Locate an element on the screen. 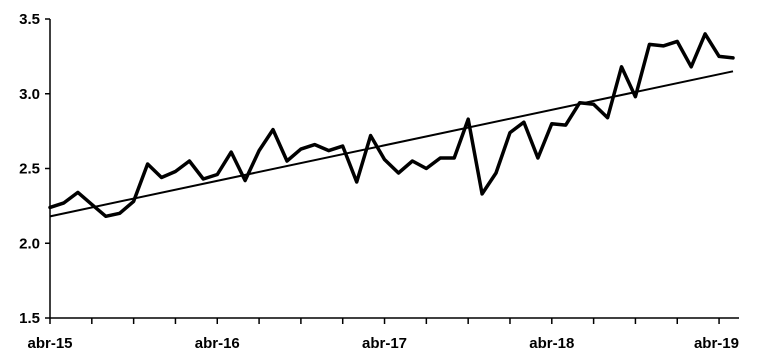 This screenshot has height=354, width=765. x-tick-label: abr-18 is located at coordinates (551, 343).